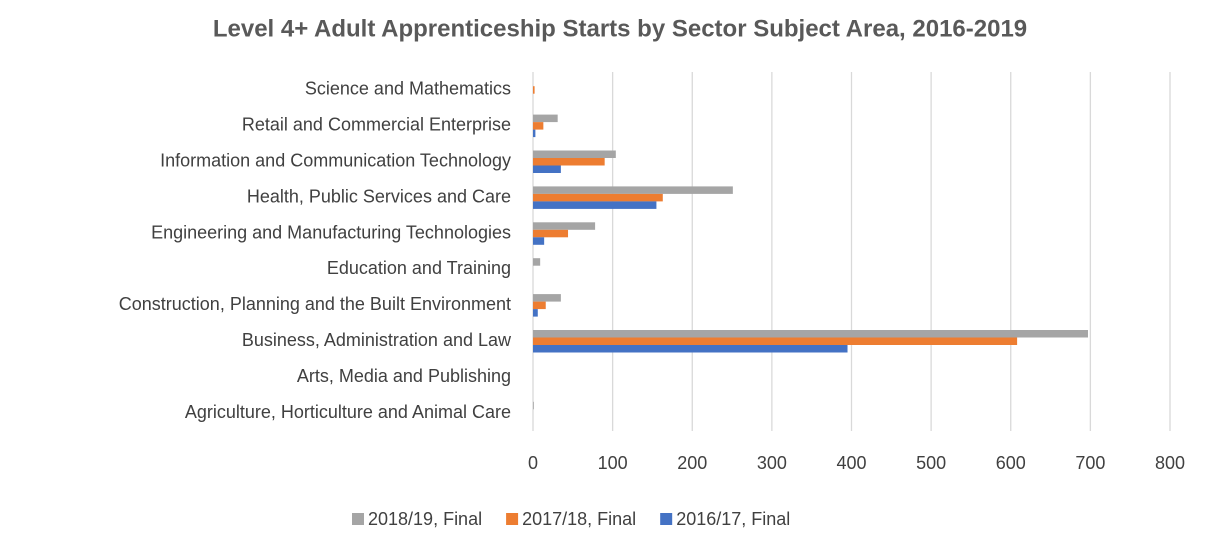 This screenshot has height=535, width=1211. I want to click on x-tick-label: 600, so click(1011, 463).